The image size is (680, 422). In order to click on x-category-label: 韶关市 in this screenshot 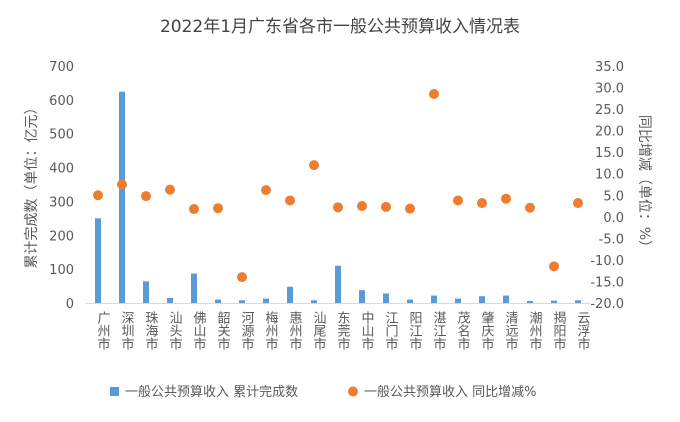, I will do `click(223, 330)`.